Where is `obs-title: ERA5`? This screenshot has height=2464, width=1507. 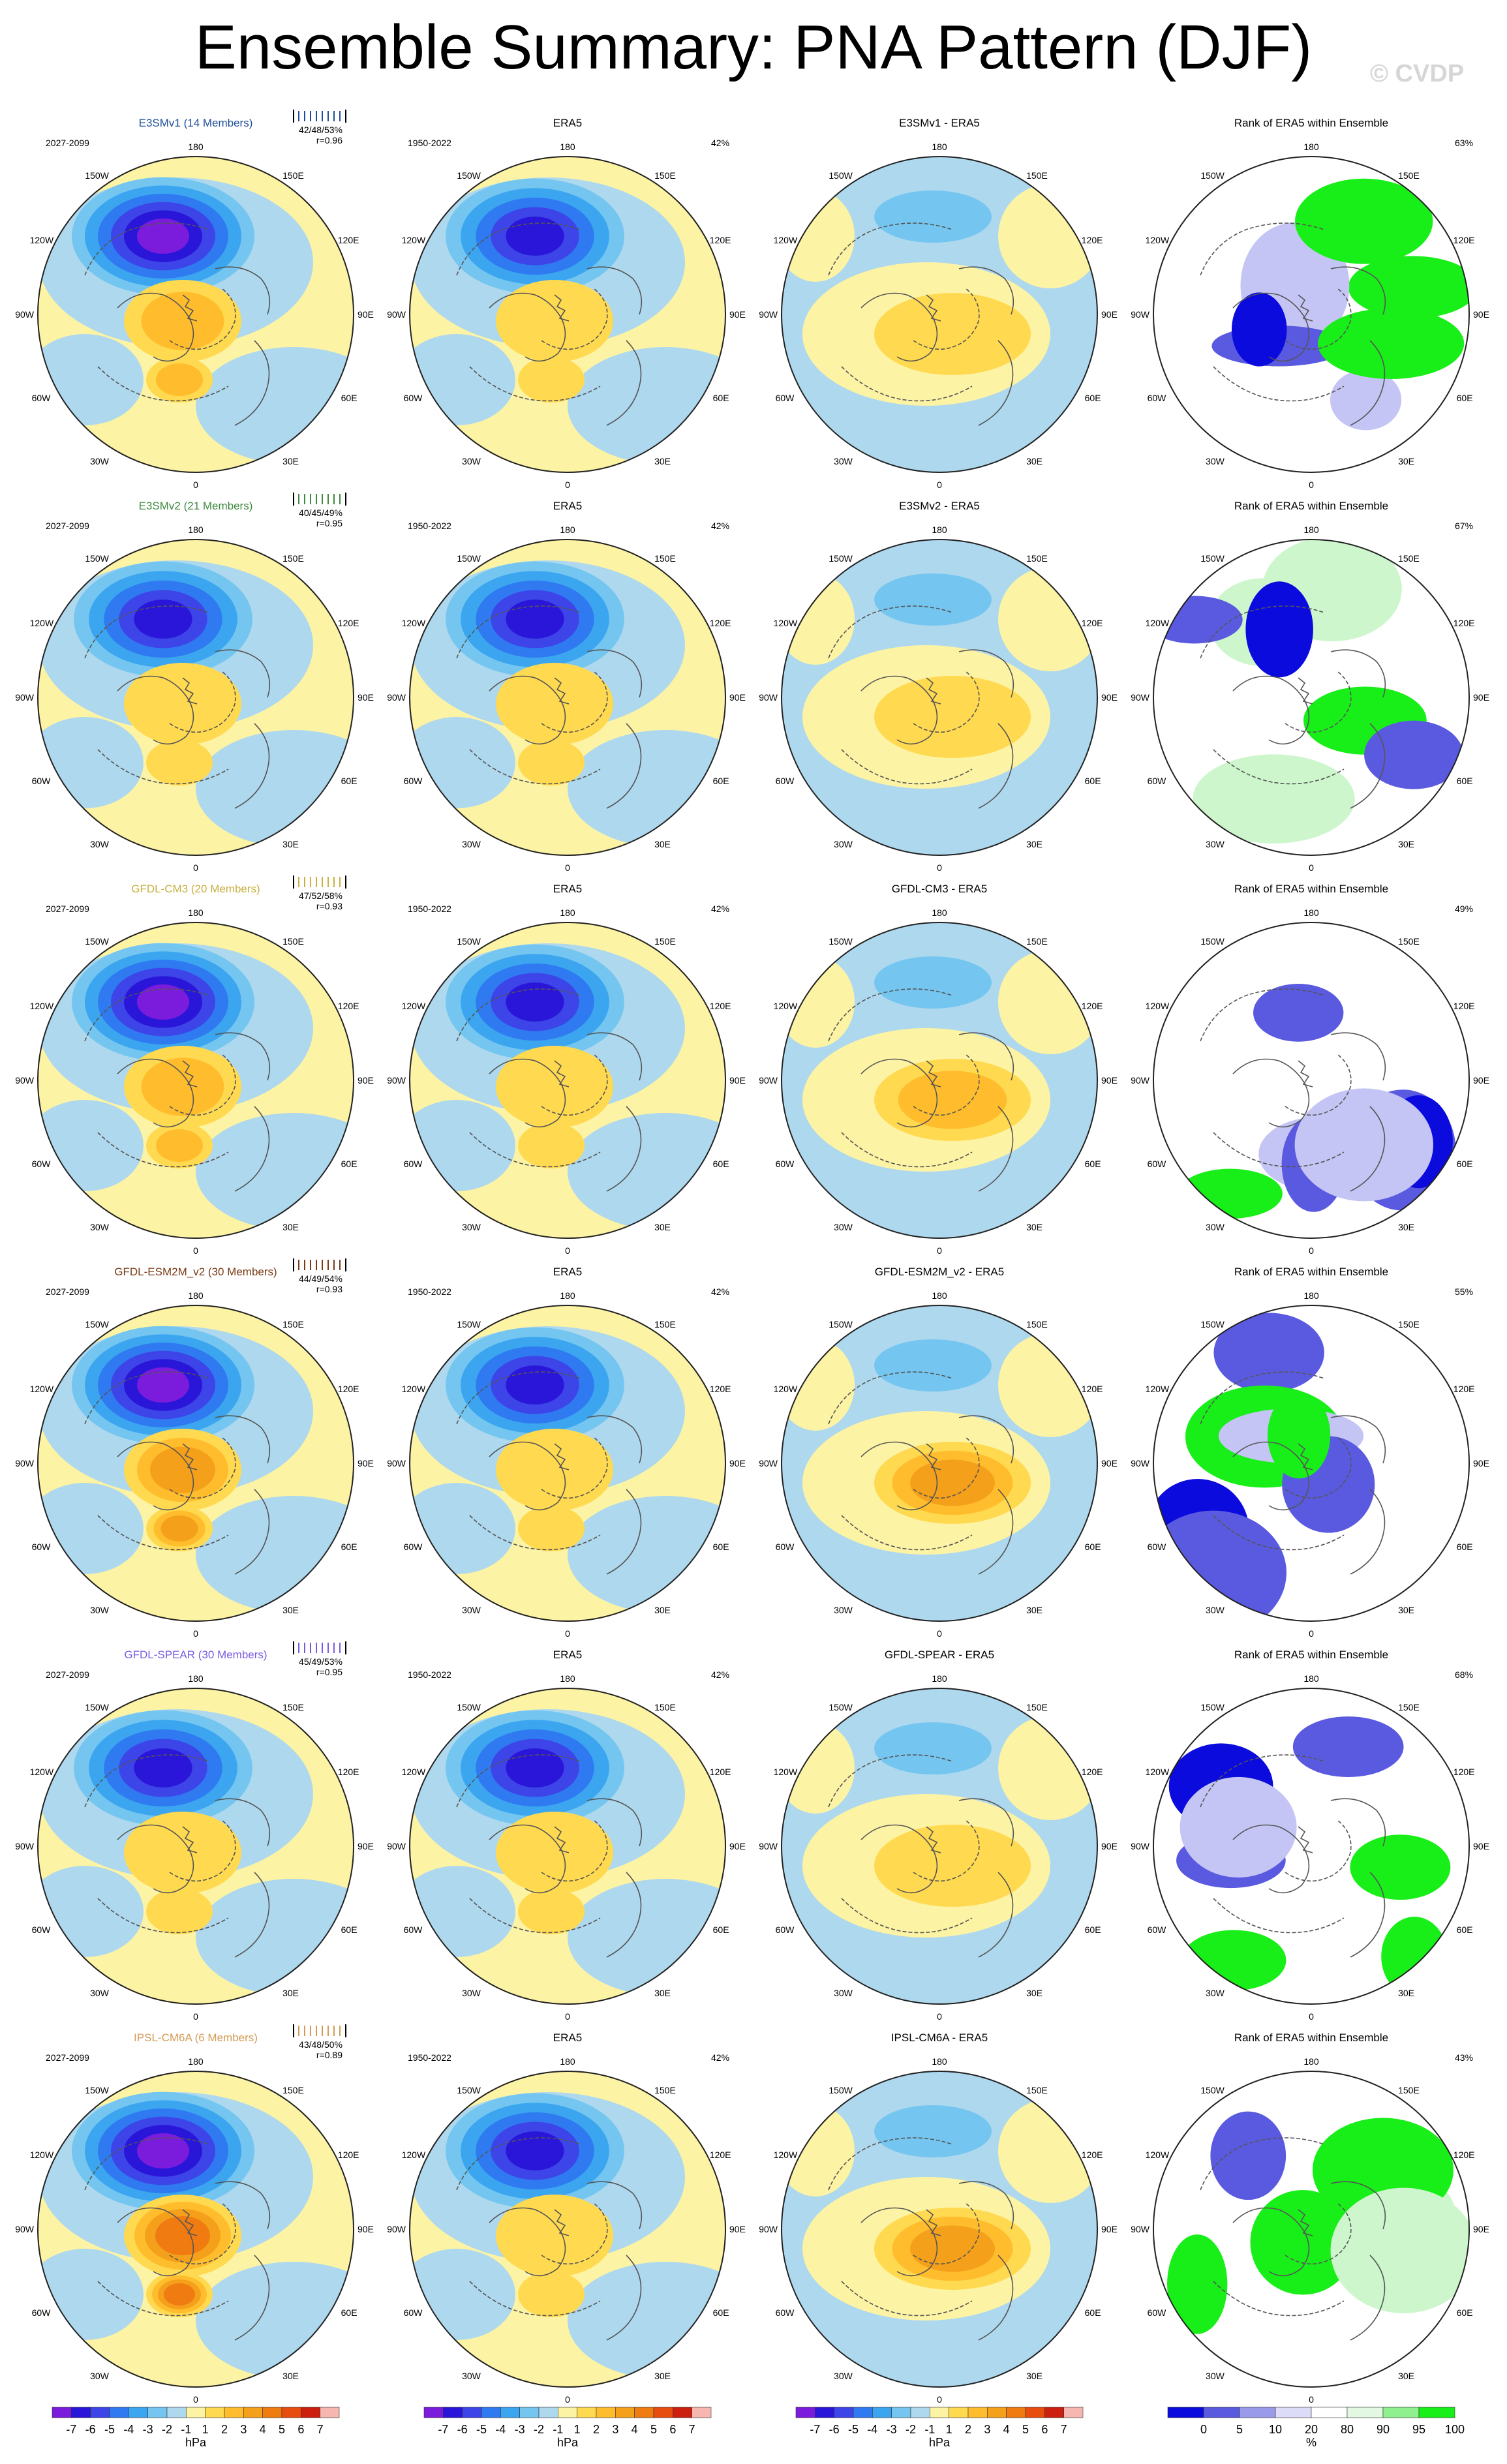
obs-title: ERA5 is located at coordinates (567, 123).